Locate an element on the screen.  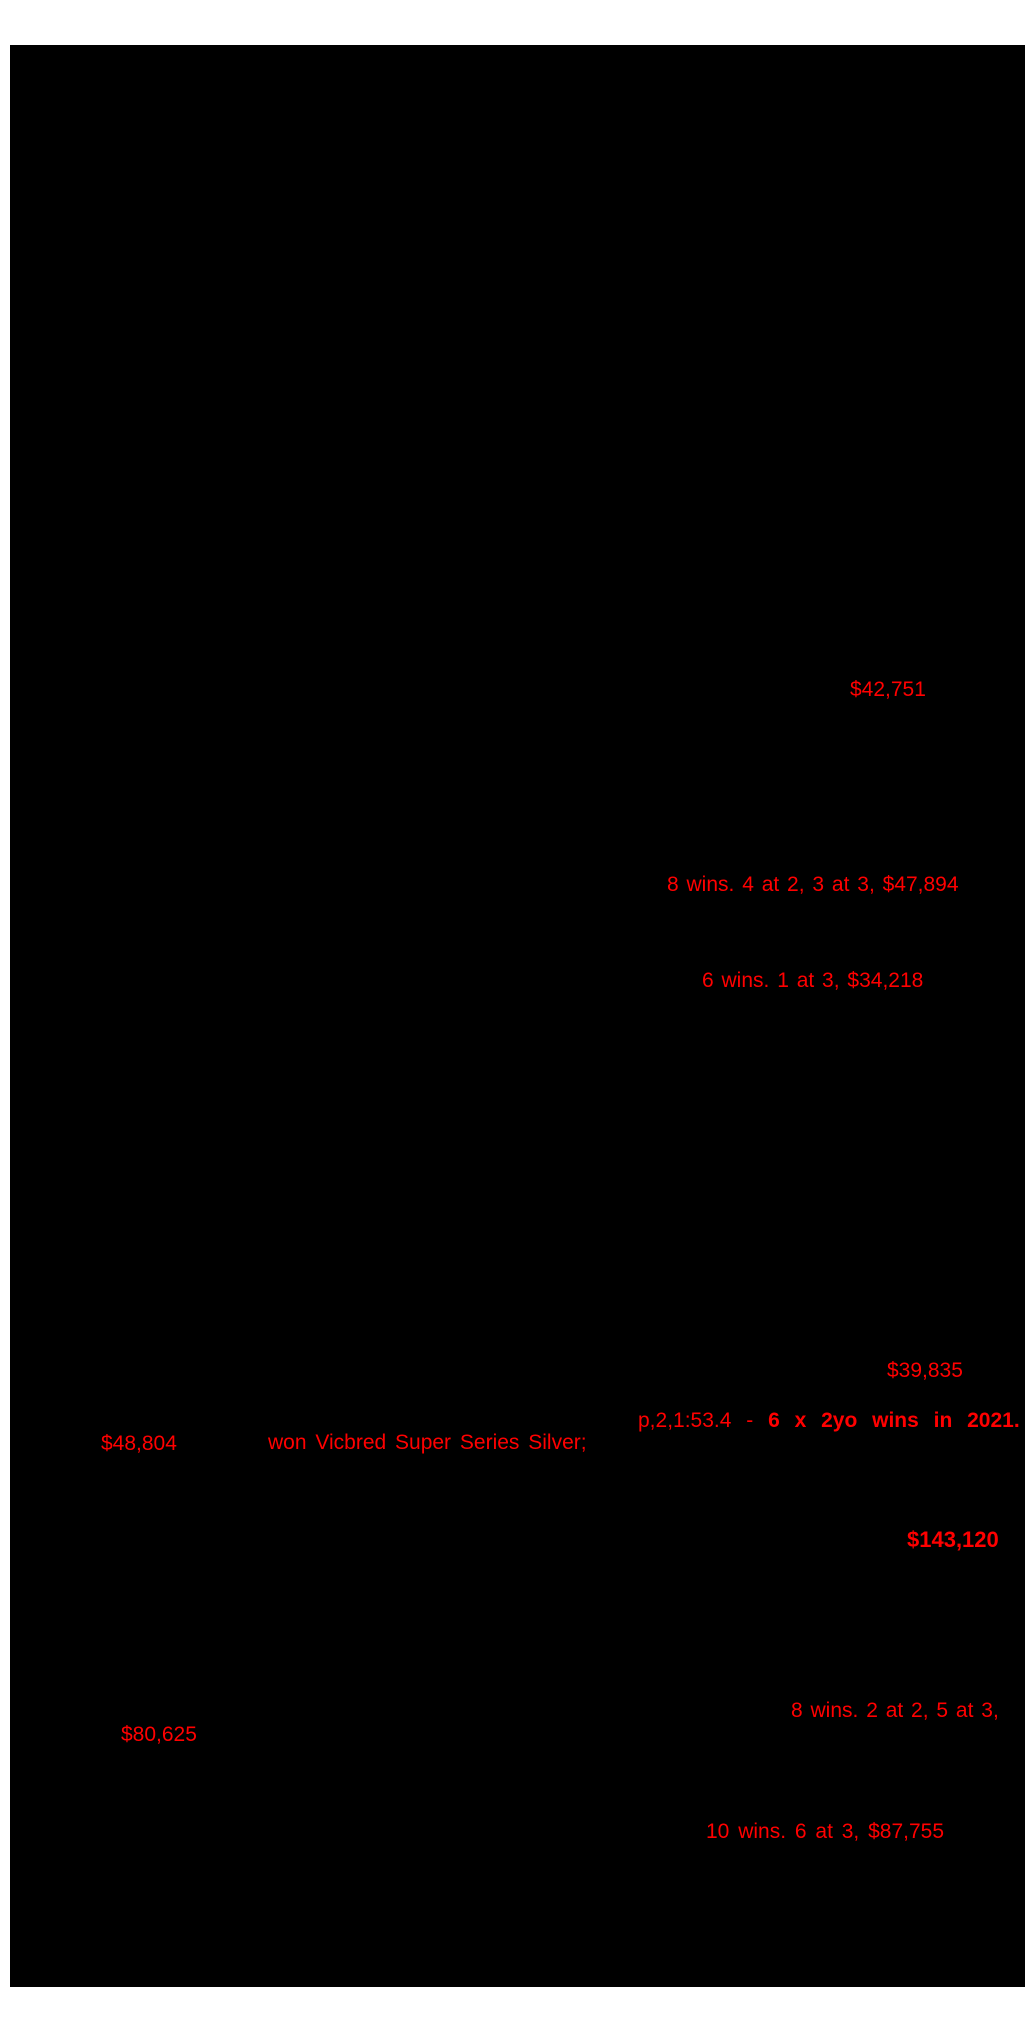
race-record-highlight-3: p,2,1:53.4 - 6 x 2yo wins in 2021. is located at coordinates (829, 1421).